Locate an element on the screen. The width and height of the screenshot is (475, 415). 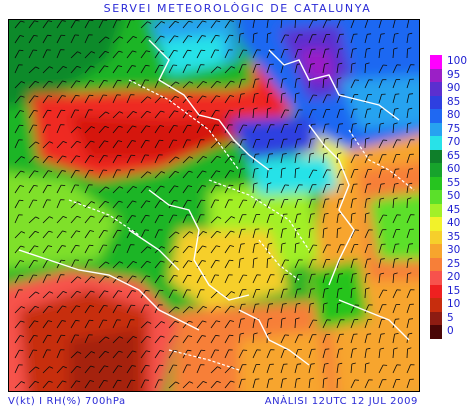
legend-item: 20 is located at coordinates (452, 278).